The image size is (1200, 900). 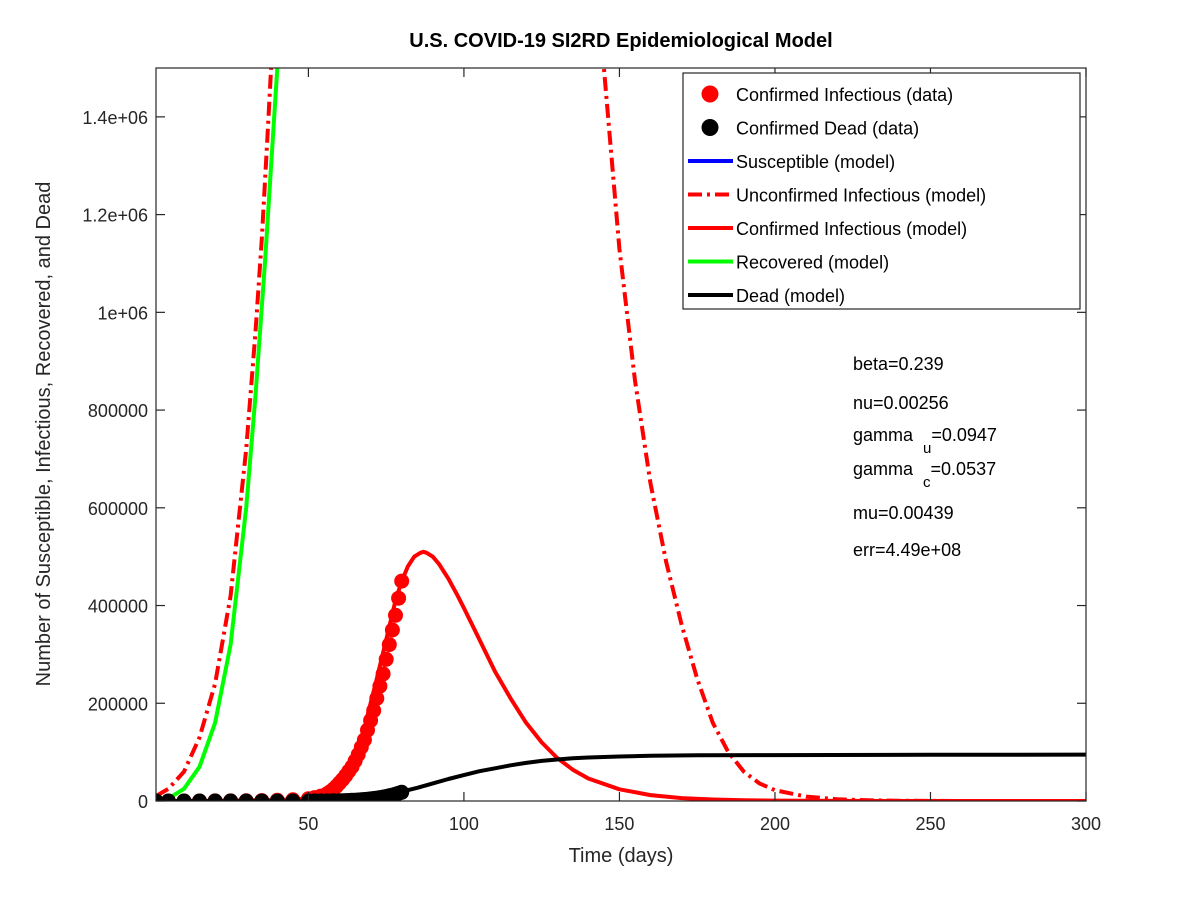 What do you see at coordinates (464, 824) in the screenshot?
I see `x-tick-label: 100` at bounding box center [464, 824].